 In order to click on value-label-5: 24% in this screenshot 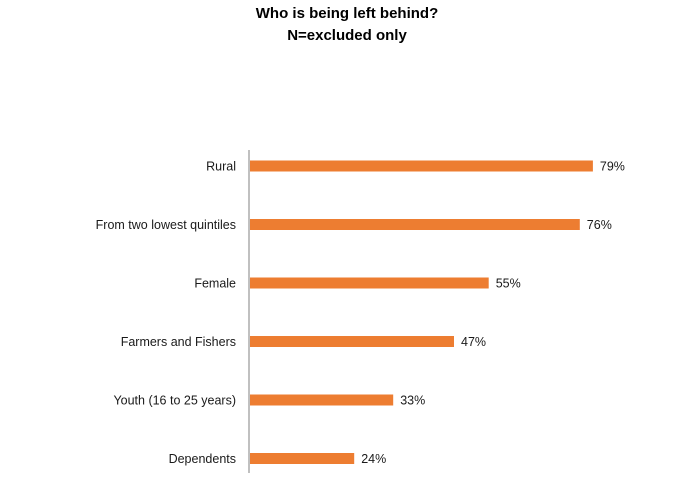, I will do `click(373, 459)`.